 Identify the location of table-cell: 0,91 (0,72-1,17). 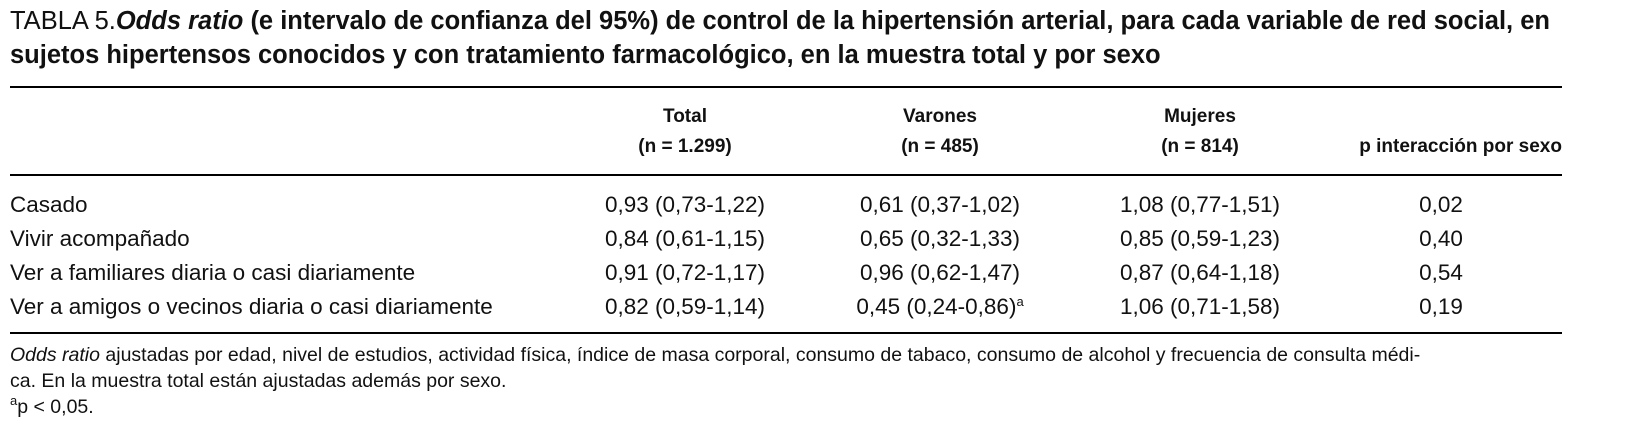
(685, 272).